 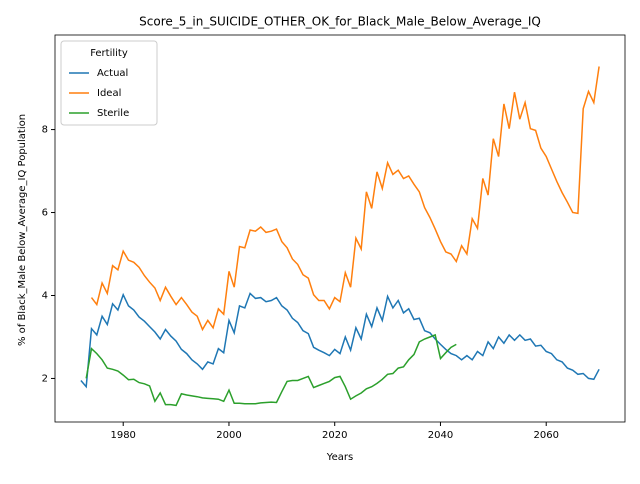 I want to click on legend-label: Ideal, so click(x=109, y=93).